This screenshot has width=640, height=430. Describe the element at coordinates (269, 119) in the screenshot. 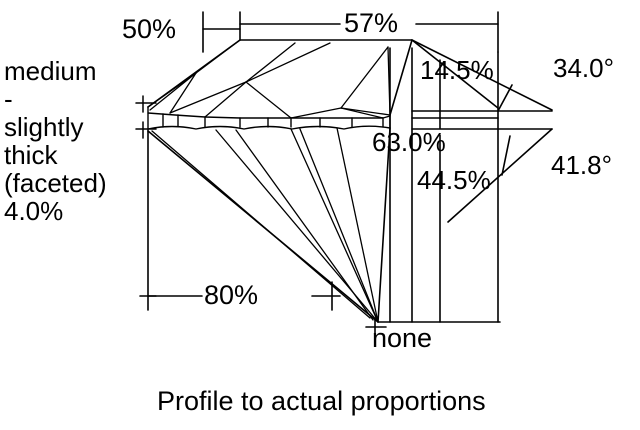

I see `girdle-band` at that location.